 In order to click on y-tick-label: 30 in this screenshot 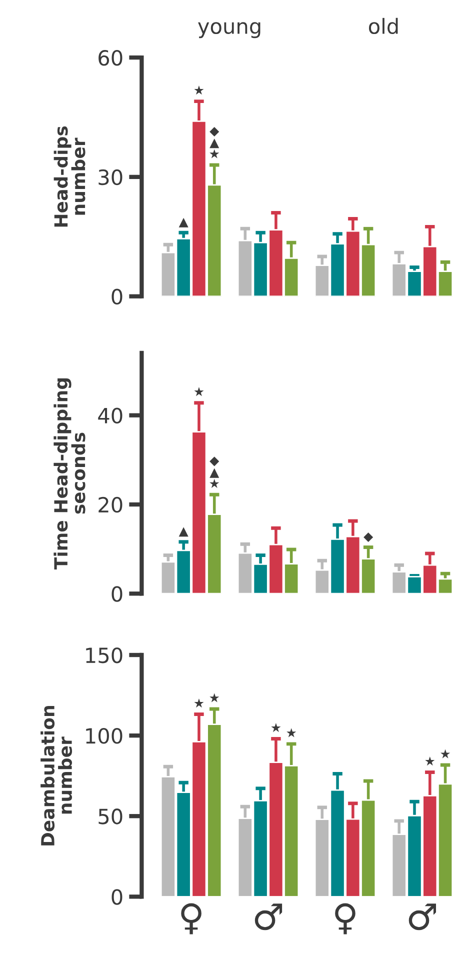, I will do `click(110, 177)`.